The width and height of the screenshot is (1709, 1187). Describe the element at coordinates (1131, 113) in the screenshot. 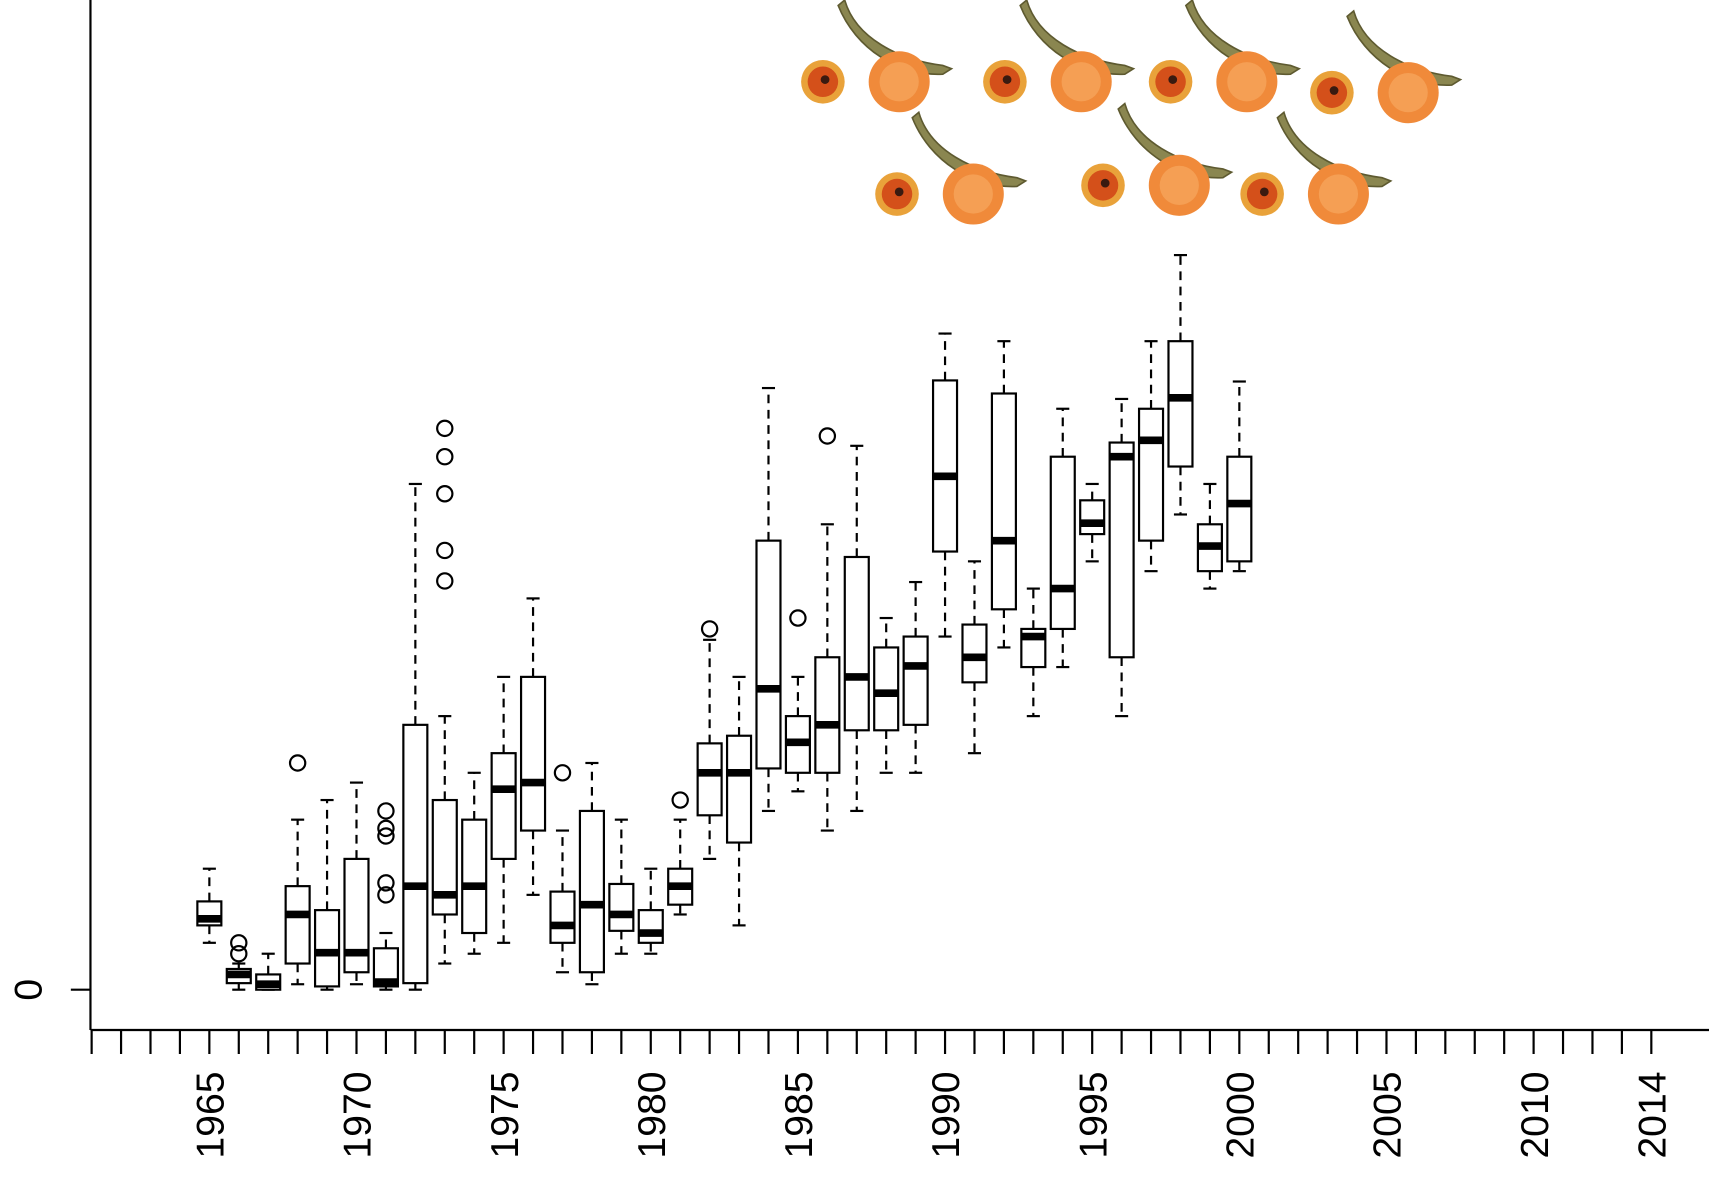

I see `larva-icons` at that location.